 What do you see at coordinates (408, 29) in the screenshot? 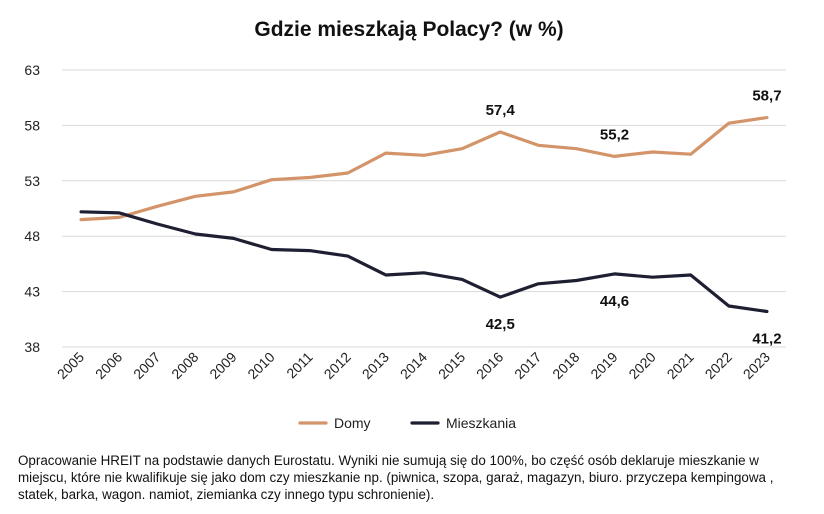
I see `chart-title: Gdzie mieszkają Polacy? (w %)` at bounding box center [408, 29].